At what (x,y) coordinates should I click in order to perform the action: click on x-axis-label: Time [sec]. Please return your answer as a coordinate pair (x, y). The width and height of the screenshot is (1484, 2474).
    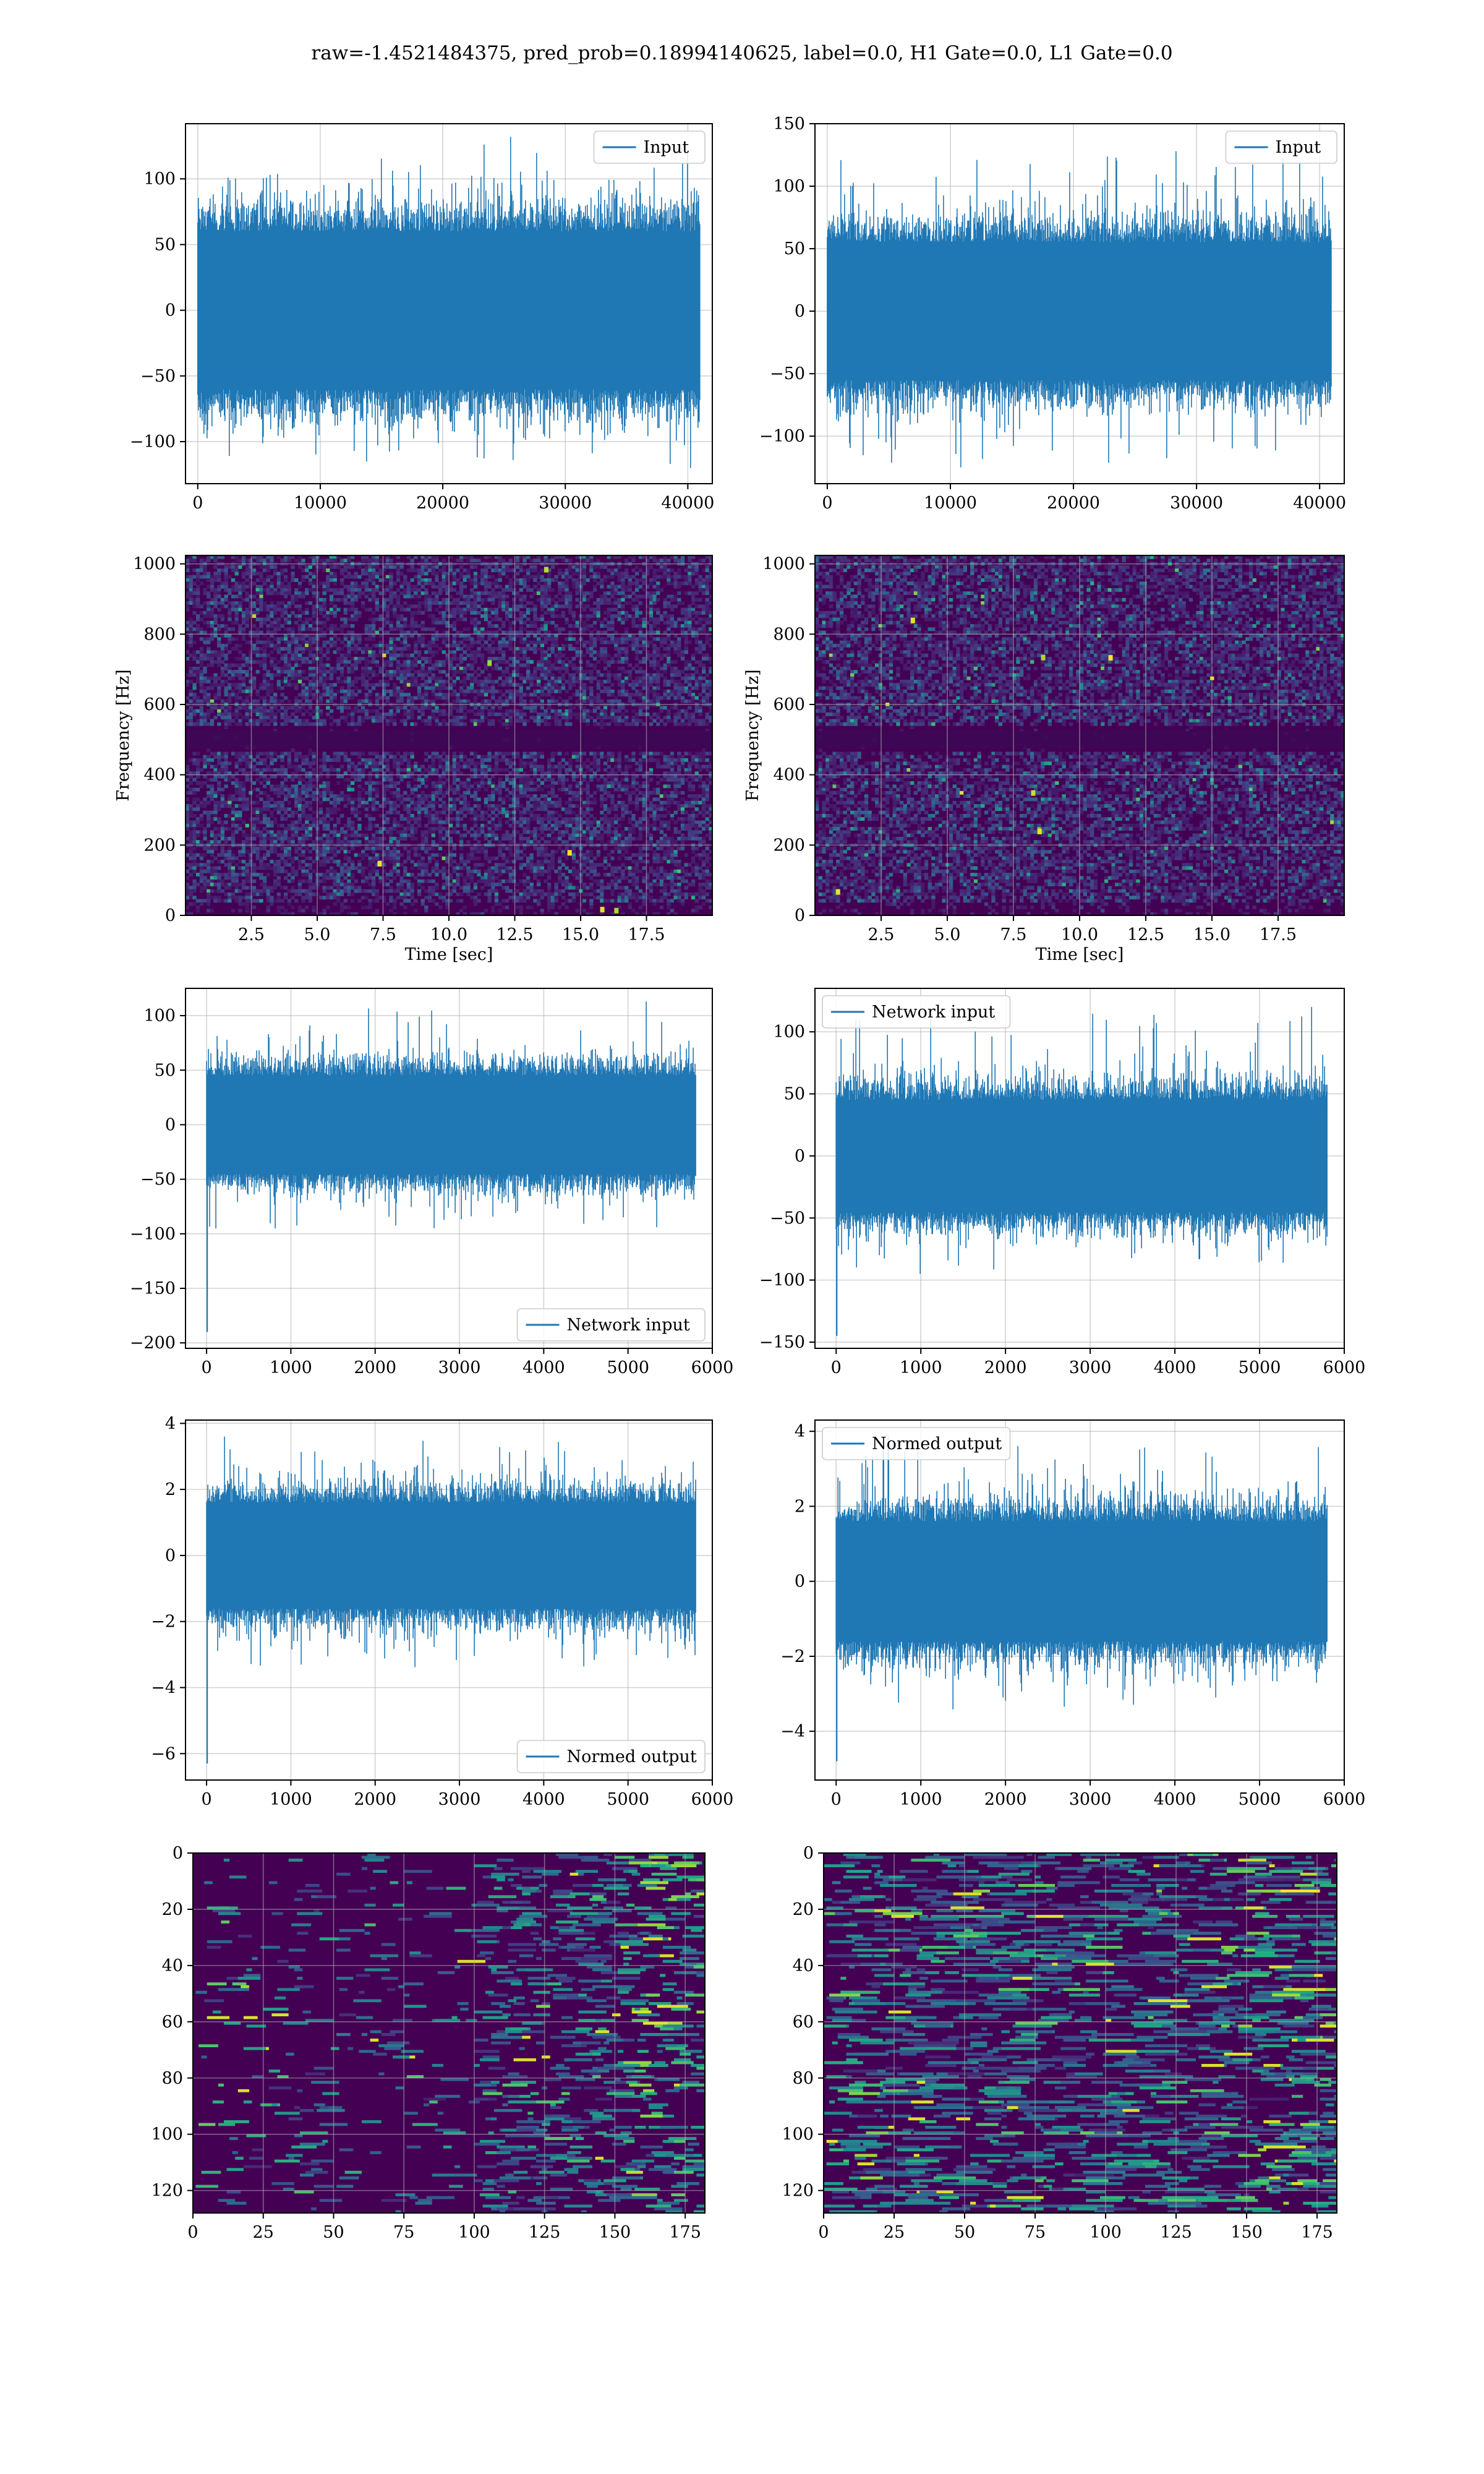
    Looking at the image, I should click on (449, 954).